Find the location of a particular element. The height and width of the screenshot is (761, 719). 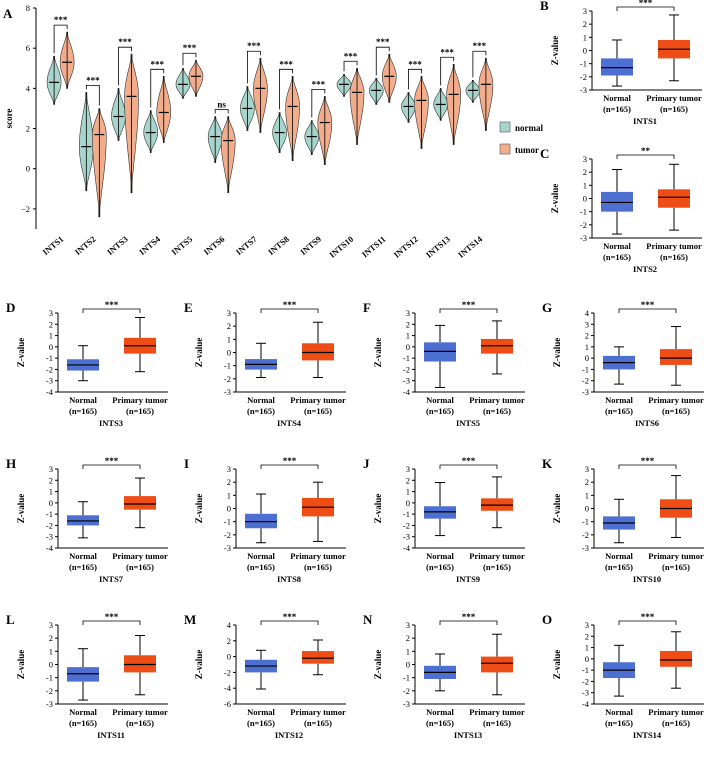

panel-letter: B is located at coordinates (544, 6).